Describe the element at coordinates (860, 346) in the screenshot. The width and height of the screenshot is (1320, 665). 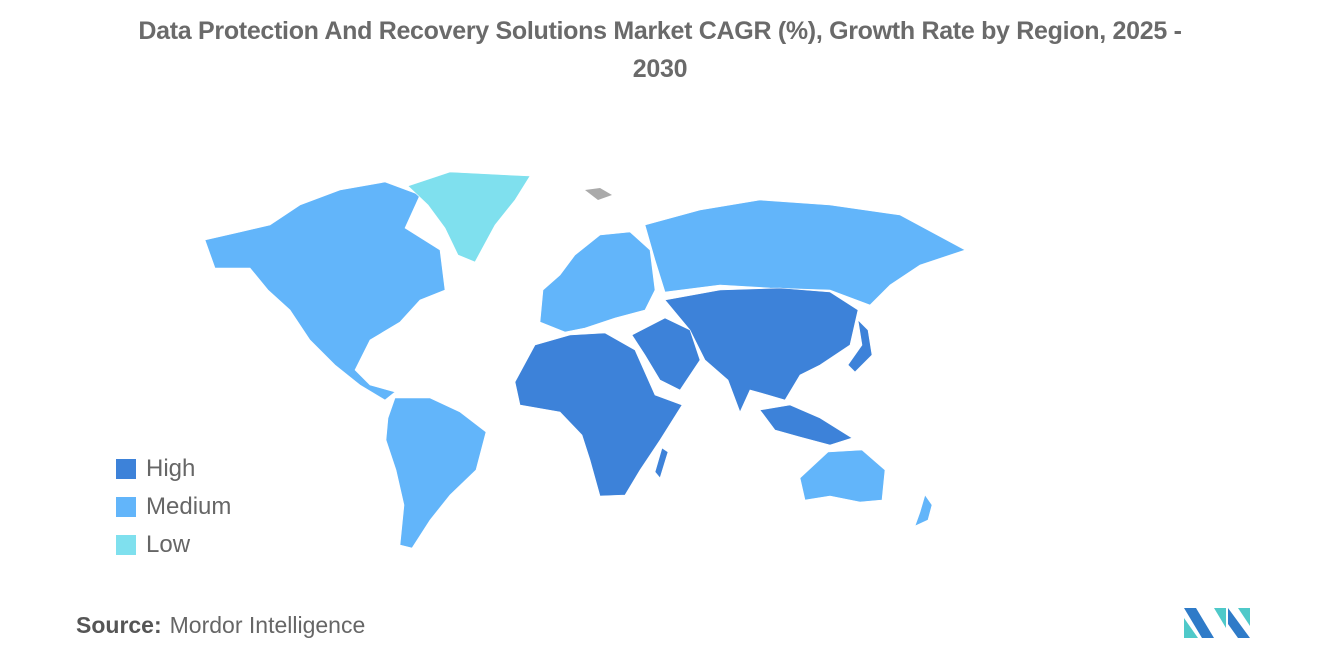
I see `region-japan` at that location.